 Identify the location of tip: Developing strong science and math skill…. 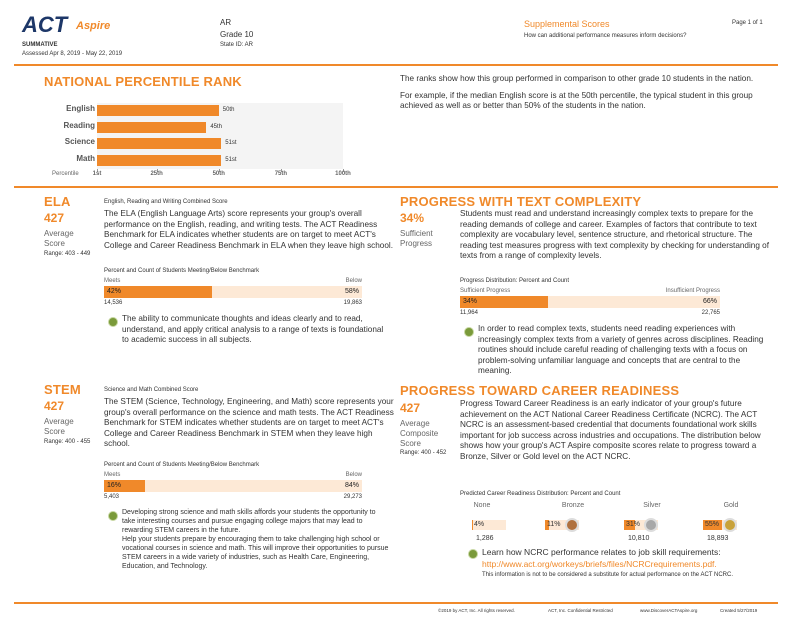
(256, 539).